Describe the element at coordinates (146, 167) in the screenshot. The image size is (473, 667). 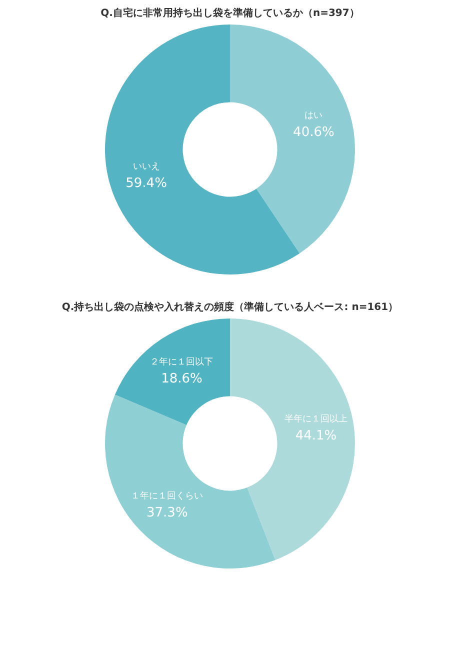
I see `slice-label: いいえ` at that location.